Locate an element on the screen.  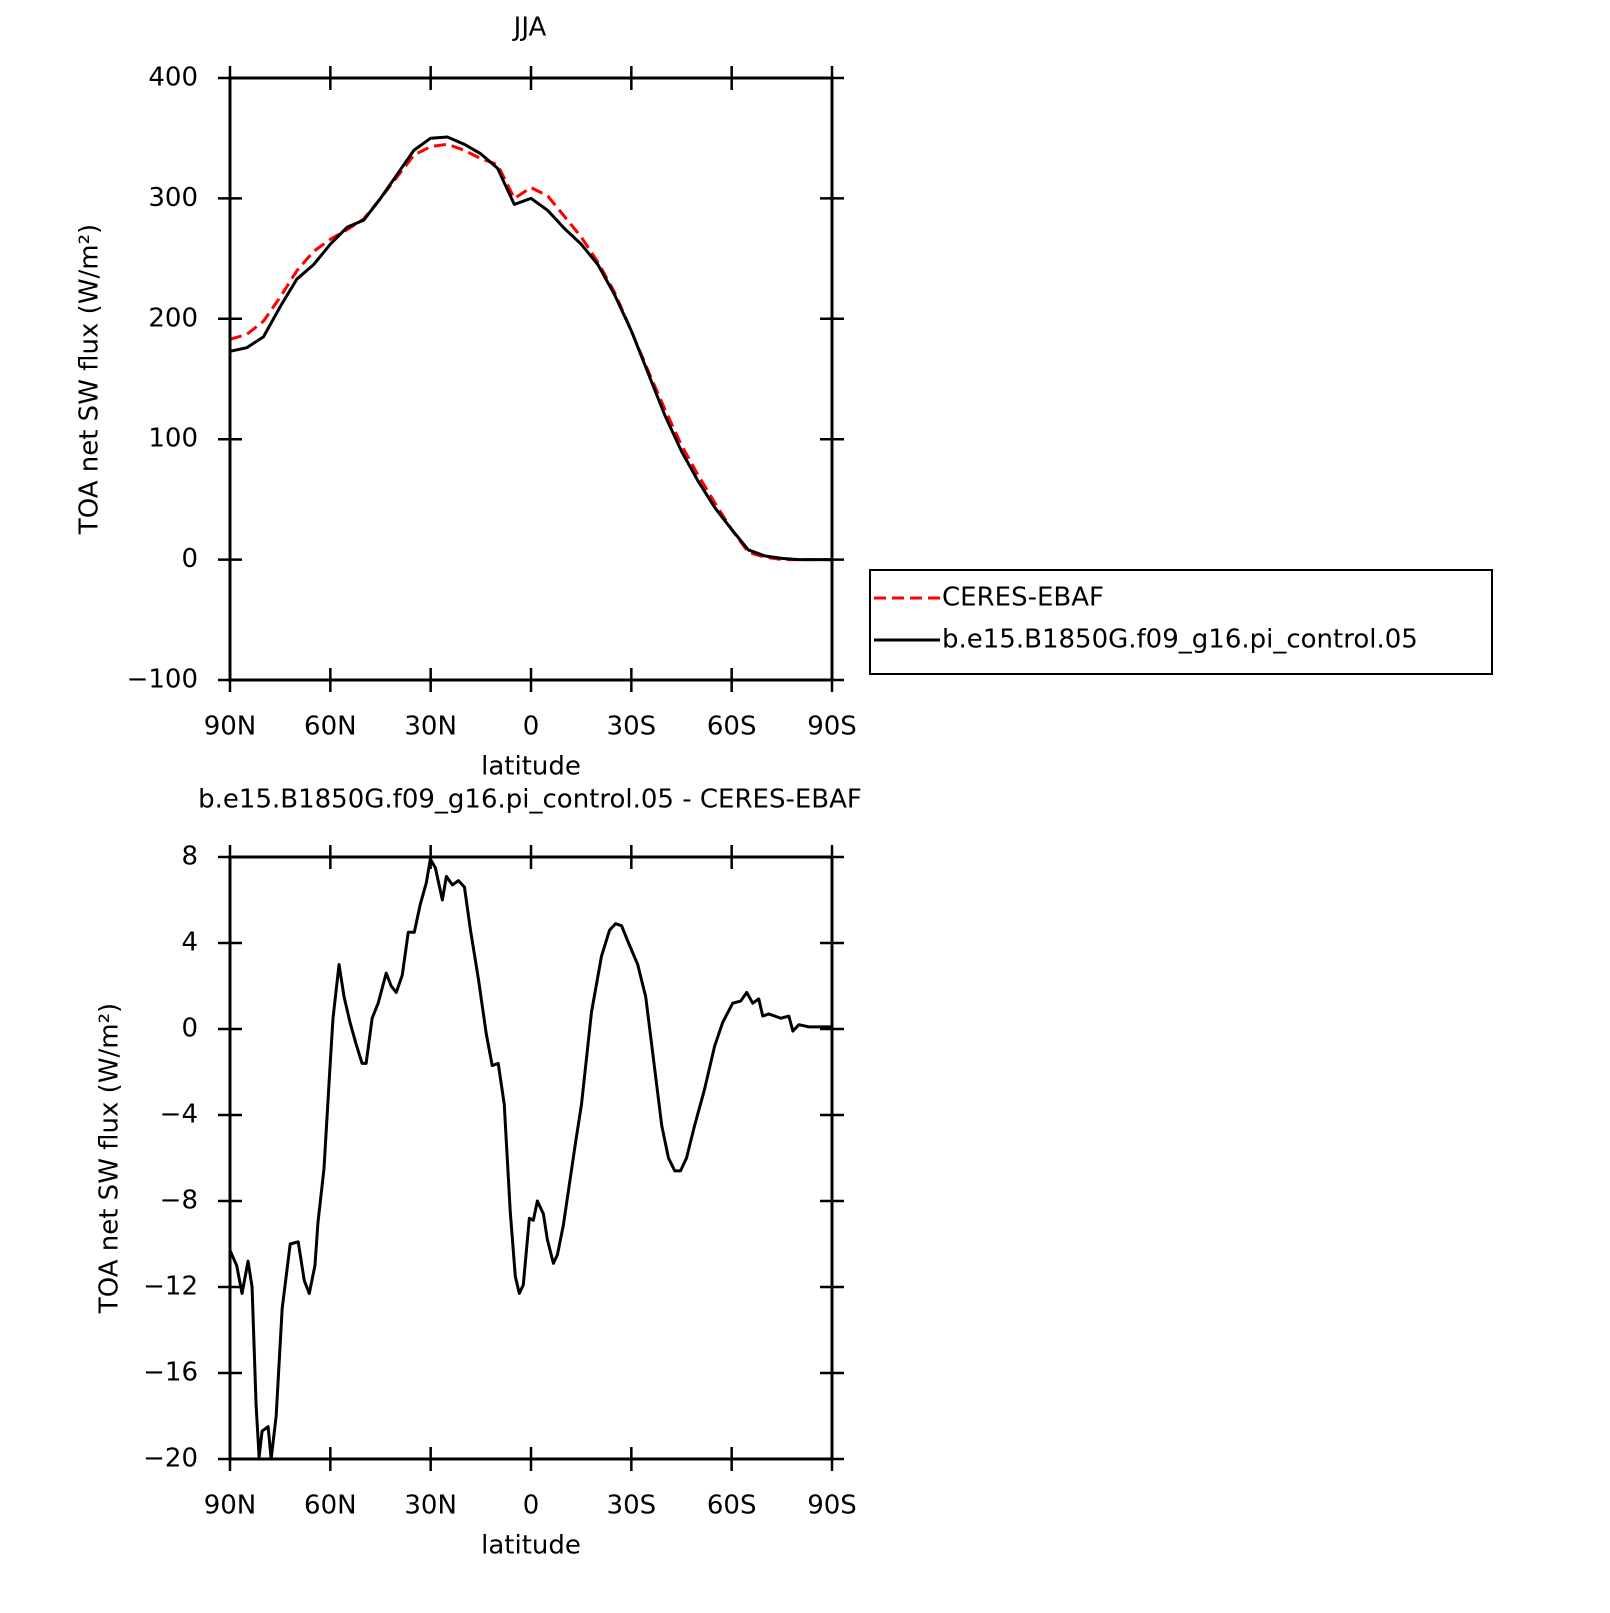
y-tick-label: 100 is located at coordinates (173, 439).